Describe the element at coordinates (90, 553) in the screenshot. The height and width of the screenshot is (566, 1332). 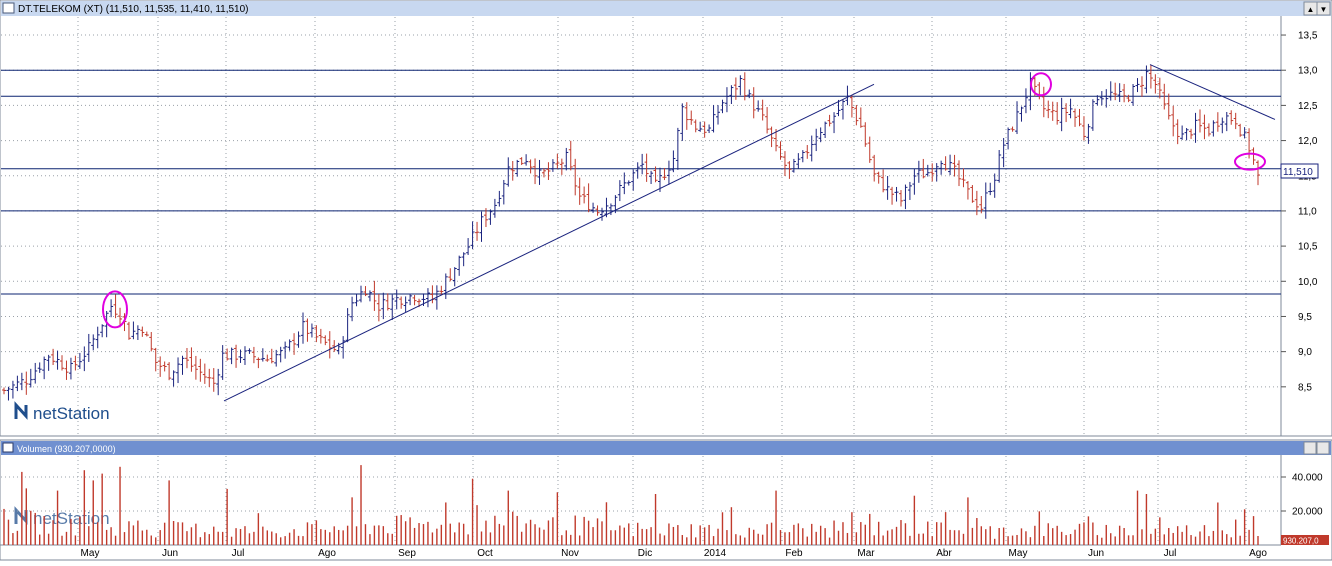
I see `x-tick-label: May` at that location.